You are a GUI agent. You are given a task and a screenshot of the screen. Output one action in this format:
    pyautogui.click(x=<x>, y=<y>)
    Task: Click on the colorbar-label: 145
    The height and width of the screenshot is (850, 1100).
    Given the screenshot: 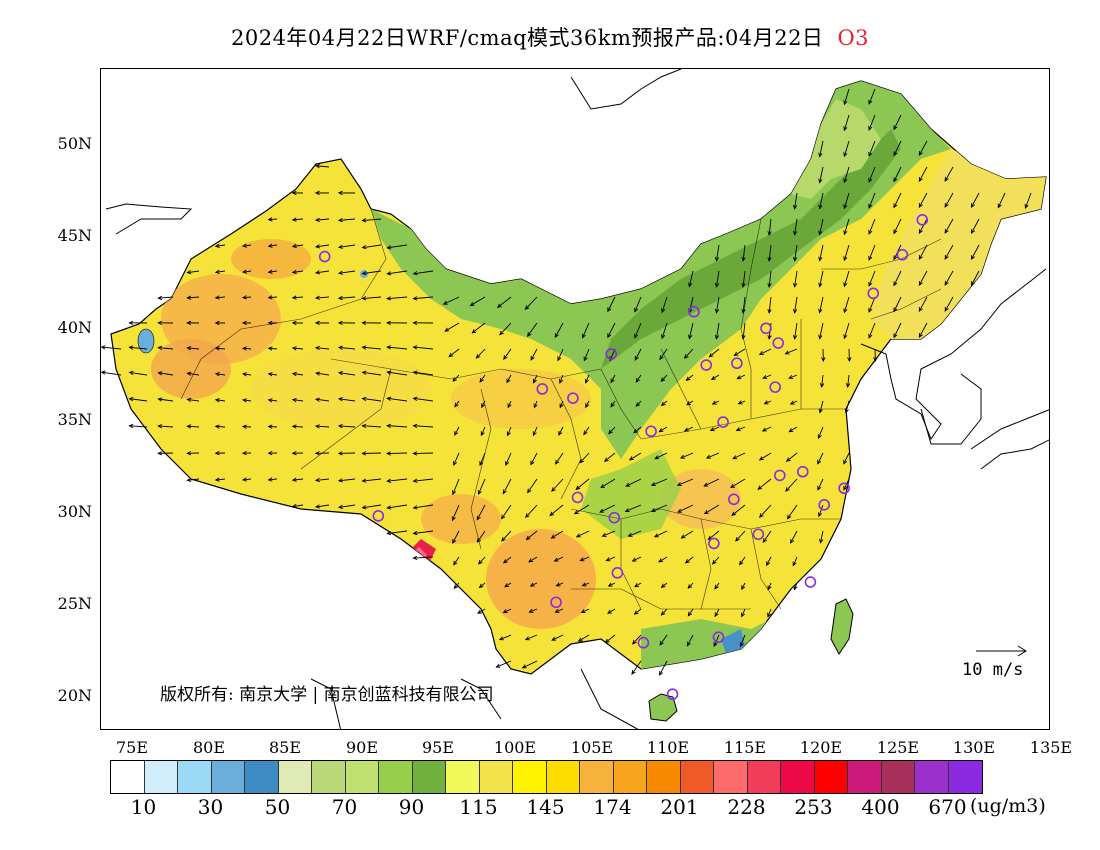 What is the action you would take?
    pyautogui.click(x=545, y=807)
    